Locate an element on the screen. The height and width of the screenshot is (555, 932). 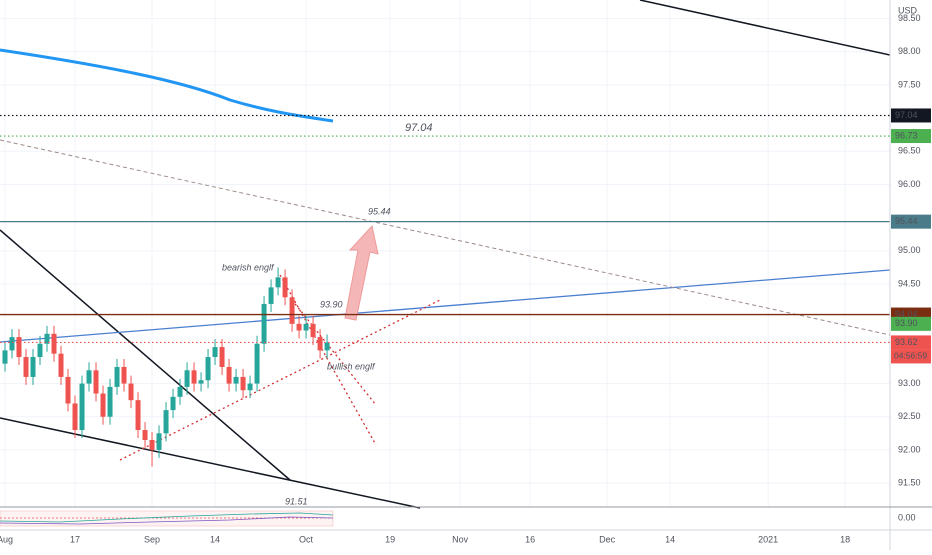
x-tick-label: 17 is located at coordinates (75, 539).